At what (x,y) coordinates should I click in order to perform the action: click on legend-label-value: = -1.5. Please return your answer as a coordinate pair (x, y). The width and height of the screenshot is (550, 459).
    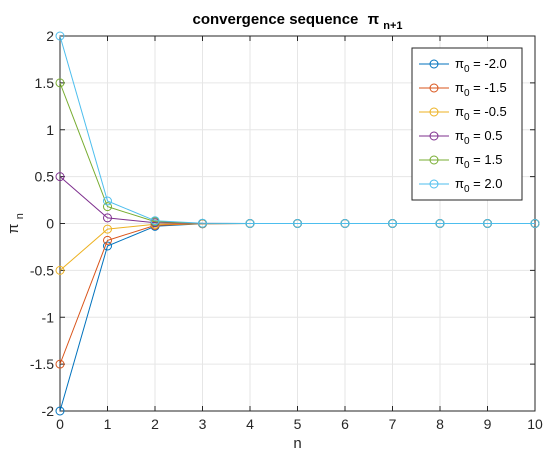
    Looking at the image, I should click on (488, 87).